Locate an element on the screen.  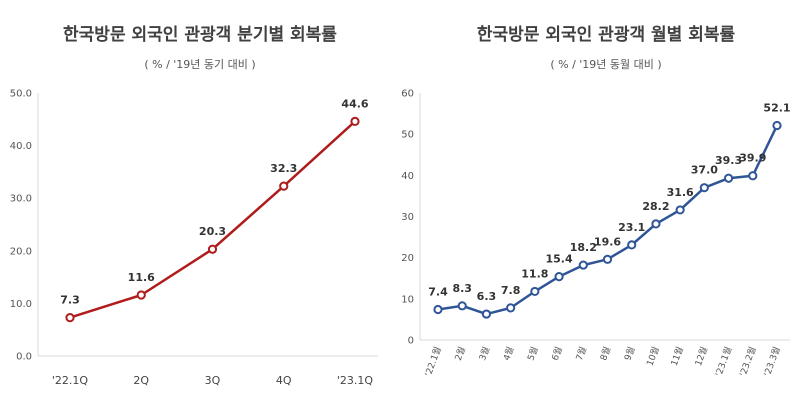
quarterly-x-tick-label: 2Q is located at coordinates (141, 380).